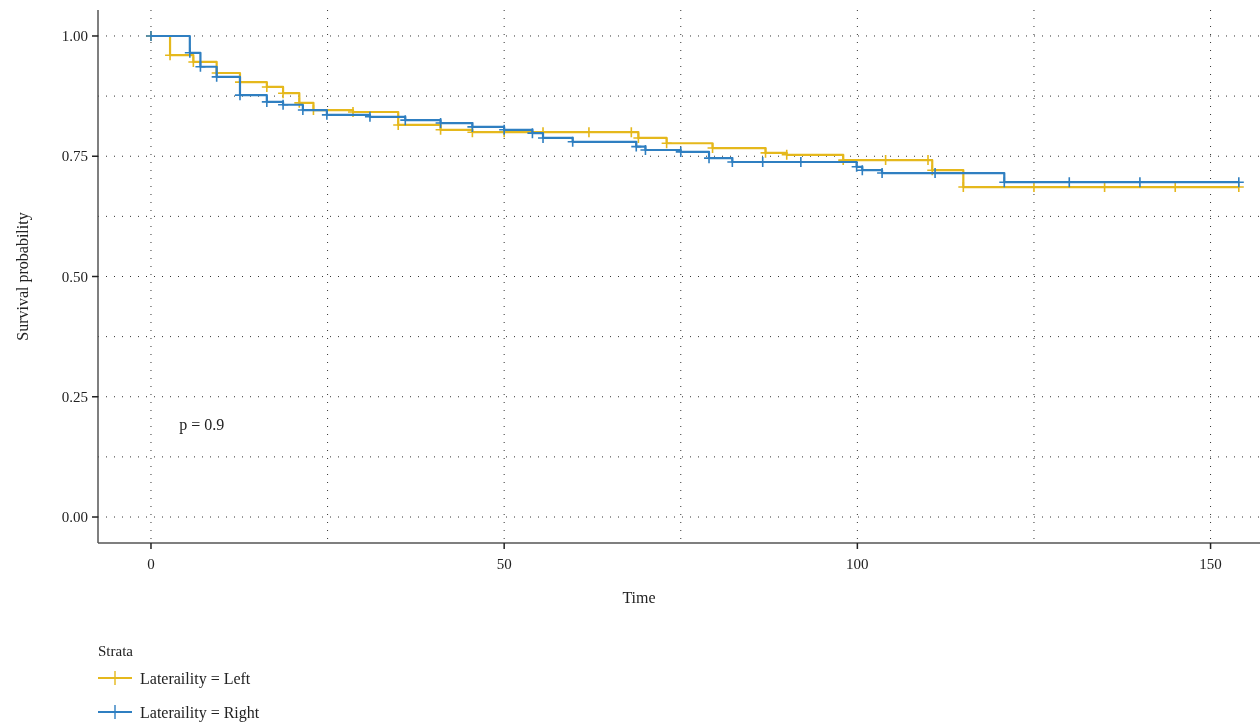  Describe the element at coordinates (1210, 564) in the screenshot. I see `x-tick-label: 150` at that location.